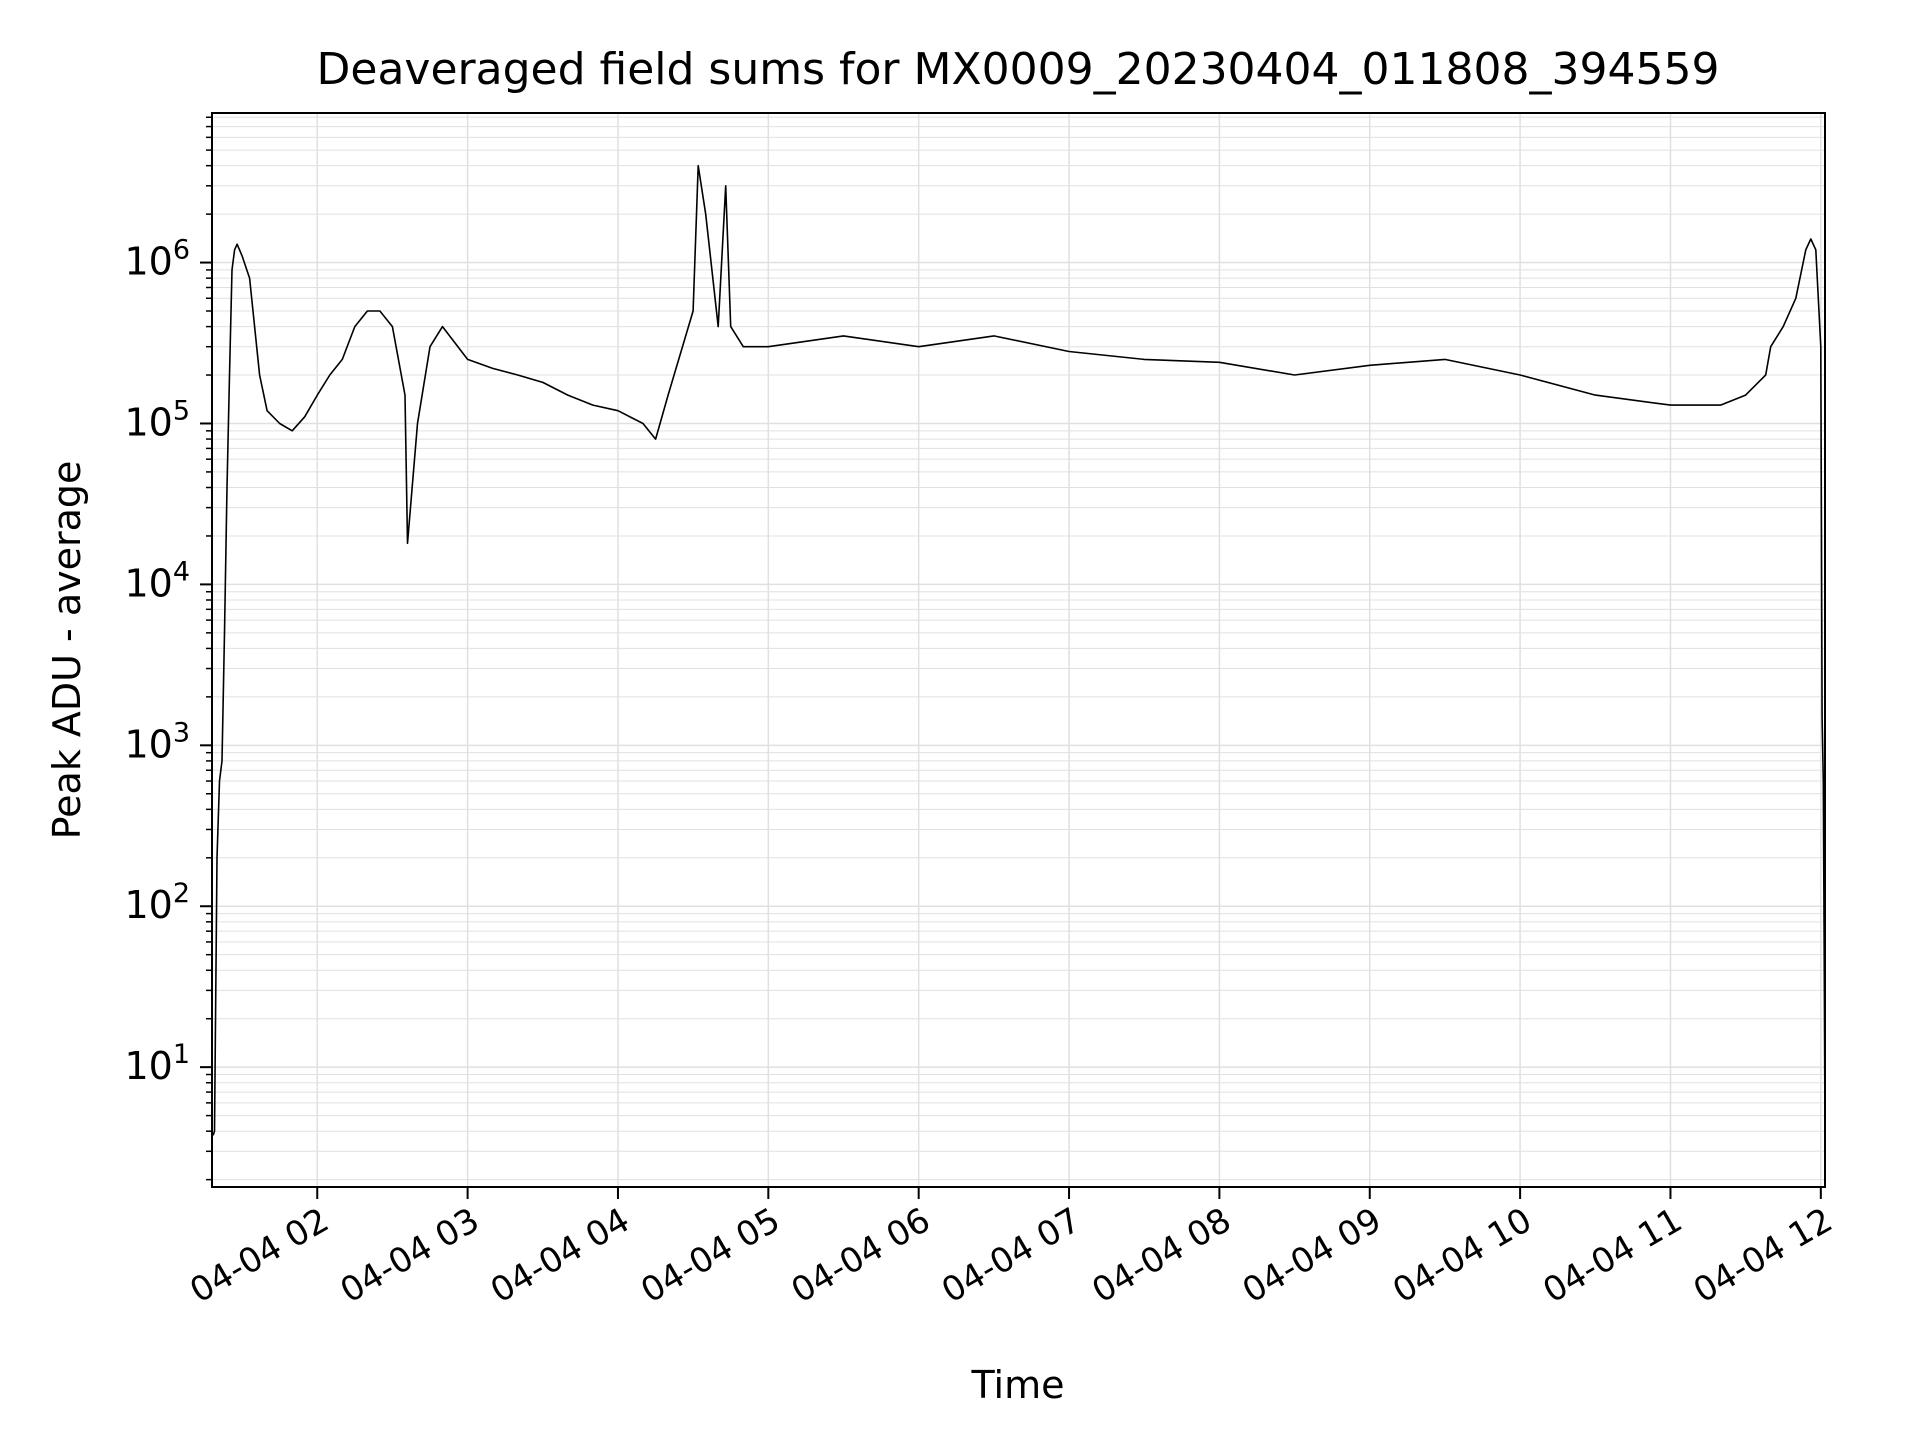 This screenshot has height=1440, width=1920. Describe the element at coordinates (1018, 1385) in the screenshot. I see `x-axis-label: Time` at that location.